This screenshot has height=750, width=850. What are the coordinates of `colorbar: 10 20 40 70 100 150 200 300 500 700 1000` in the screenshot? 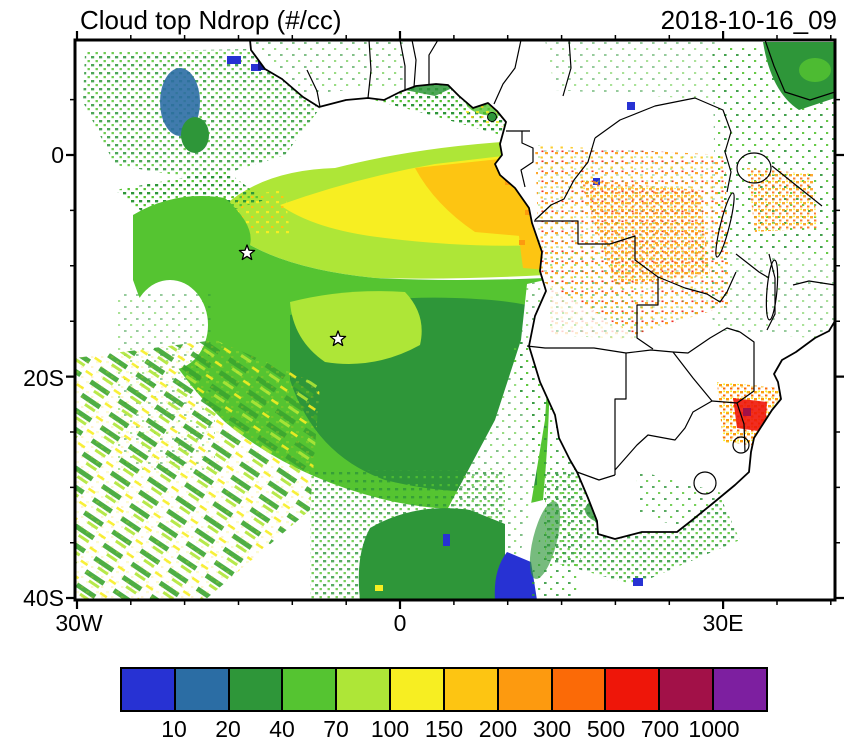 It's located at (444, 707).